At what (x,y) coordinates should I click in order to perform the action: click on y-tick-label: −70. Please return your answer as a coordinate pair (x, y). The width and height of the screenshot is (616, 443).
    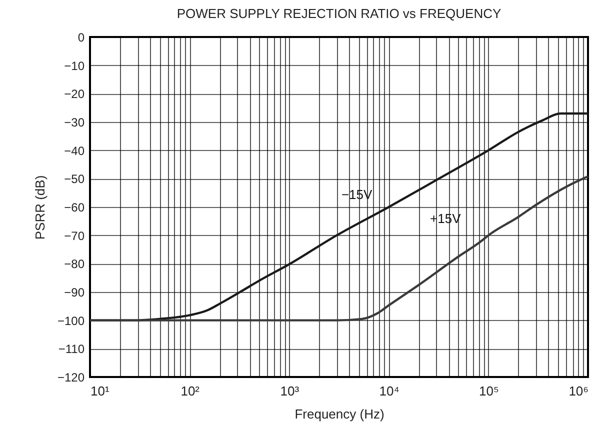
    Looking at the image, I should click on (74, 235).